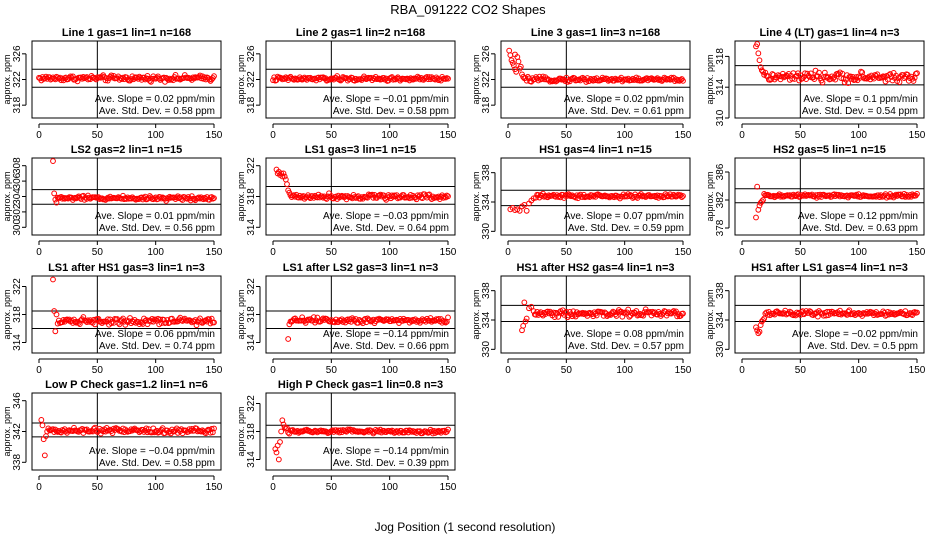 The height and width of the screenshot is (540, 936). Describe the element at coordinates (624, 216) in the screenshot. I see `slope-annotation: Ave. Slope = 0.07 ppm/min` at that location.